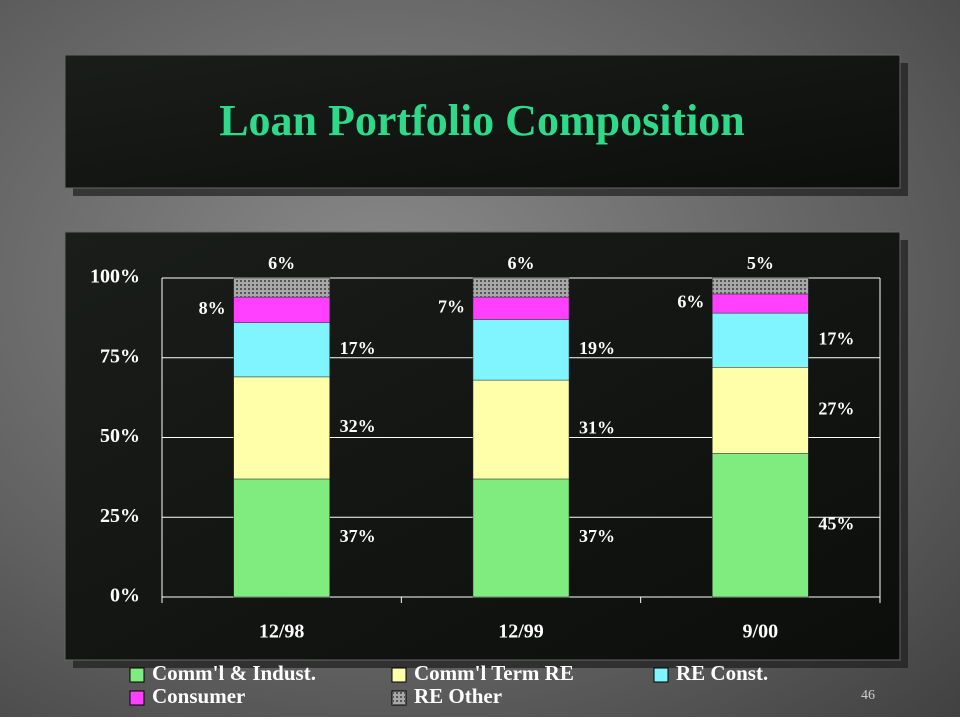 The height and width of the screenshot is (722, 960). I want to click on value-label: 7%, so click(451, 306).